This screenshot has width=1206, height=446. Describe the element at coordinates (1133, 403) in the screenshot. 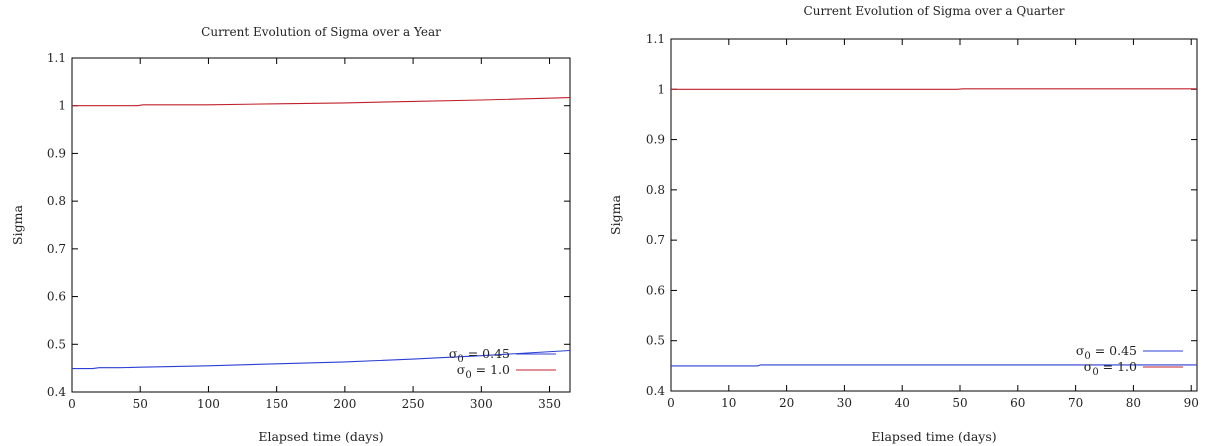

I see `x-tick-label: 80` at that location.